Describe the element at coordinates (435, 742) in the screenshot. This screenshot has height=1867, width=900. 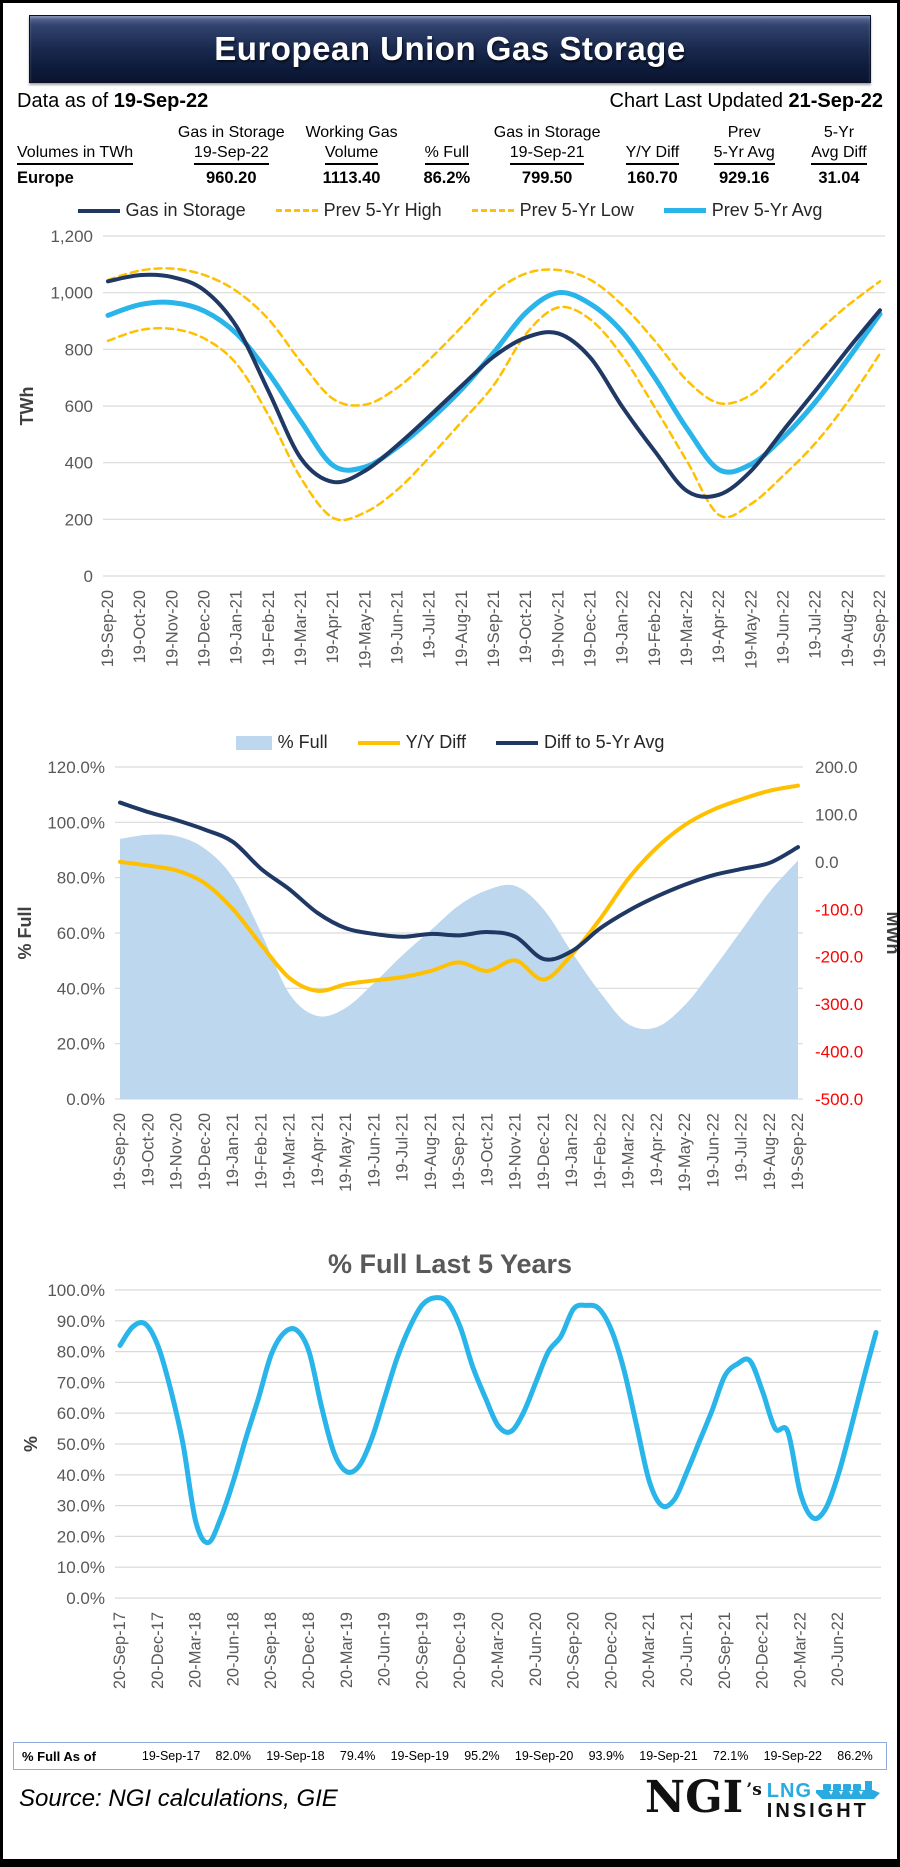
I see `legend-label: Y/Y Diff` at that location.